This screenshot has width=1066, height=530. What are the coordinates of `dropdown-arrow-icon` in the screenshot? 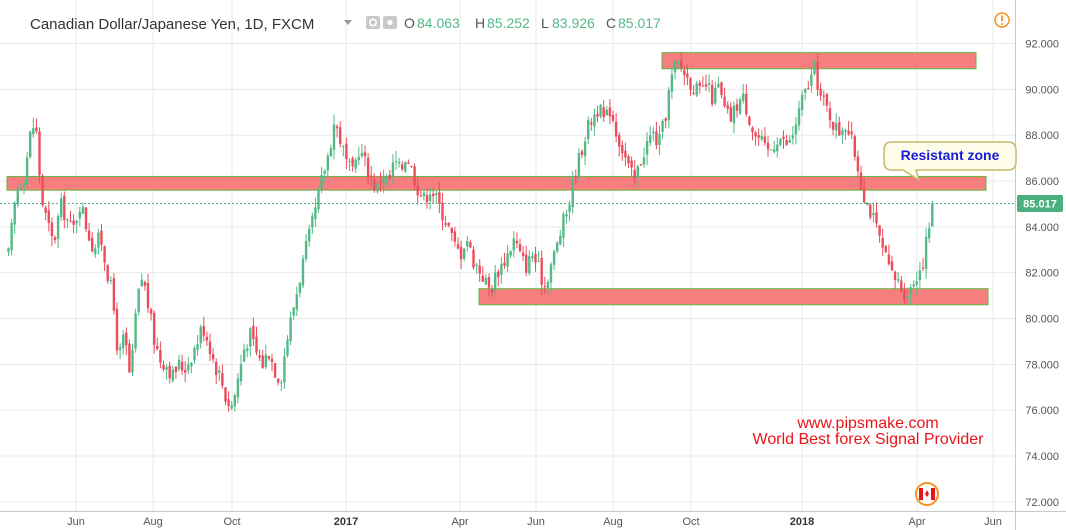 It's located at (348, 22).